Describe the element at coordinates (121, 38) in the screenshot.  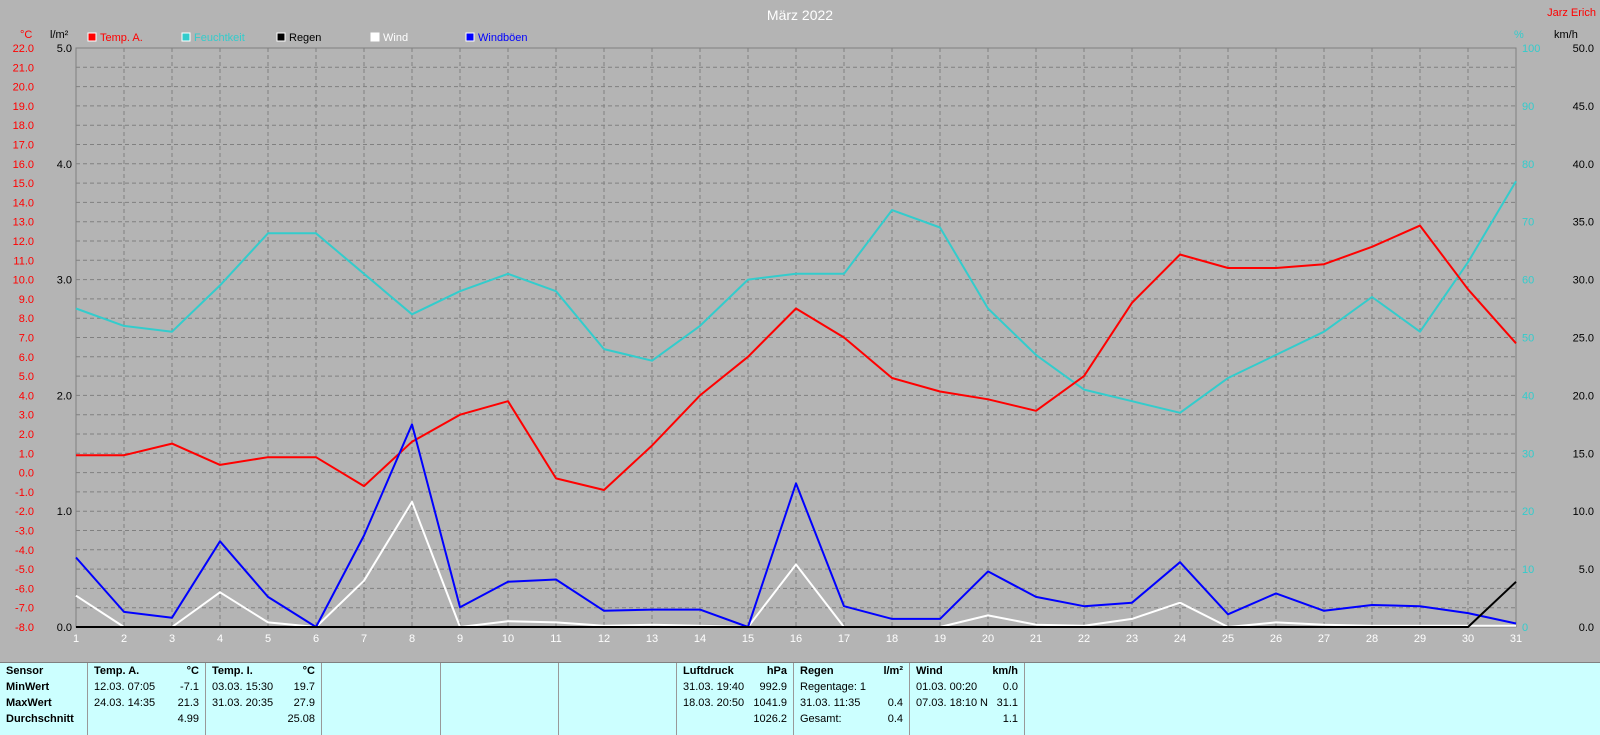
I see `legend-label-temp: Temp. A.` at that location.